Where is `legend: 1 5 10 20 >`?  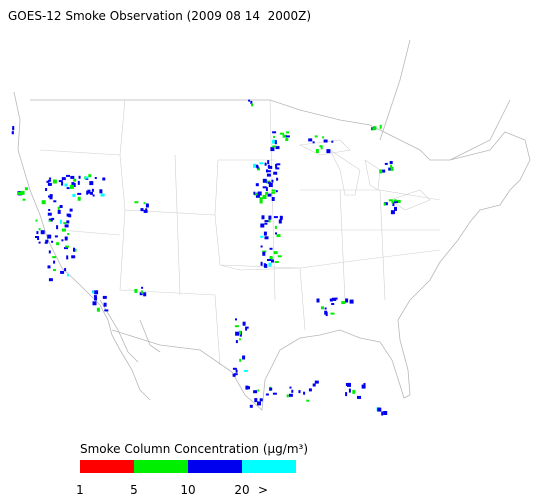
legend: 1 5 10 20 > is located at coordinates (186, 478).